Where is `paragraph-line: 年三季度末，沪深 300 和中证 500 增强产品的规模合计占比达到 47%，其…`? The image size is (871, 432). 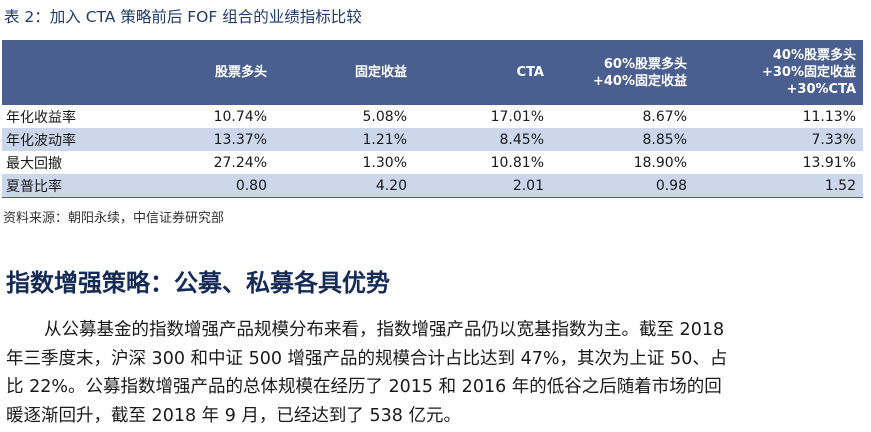 paragraph-line: 年三季度末，沪深 300 和中证 500 增强产品的规模合计占比达到 47%，其… is located at coordinates (367, 358).